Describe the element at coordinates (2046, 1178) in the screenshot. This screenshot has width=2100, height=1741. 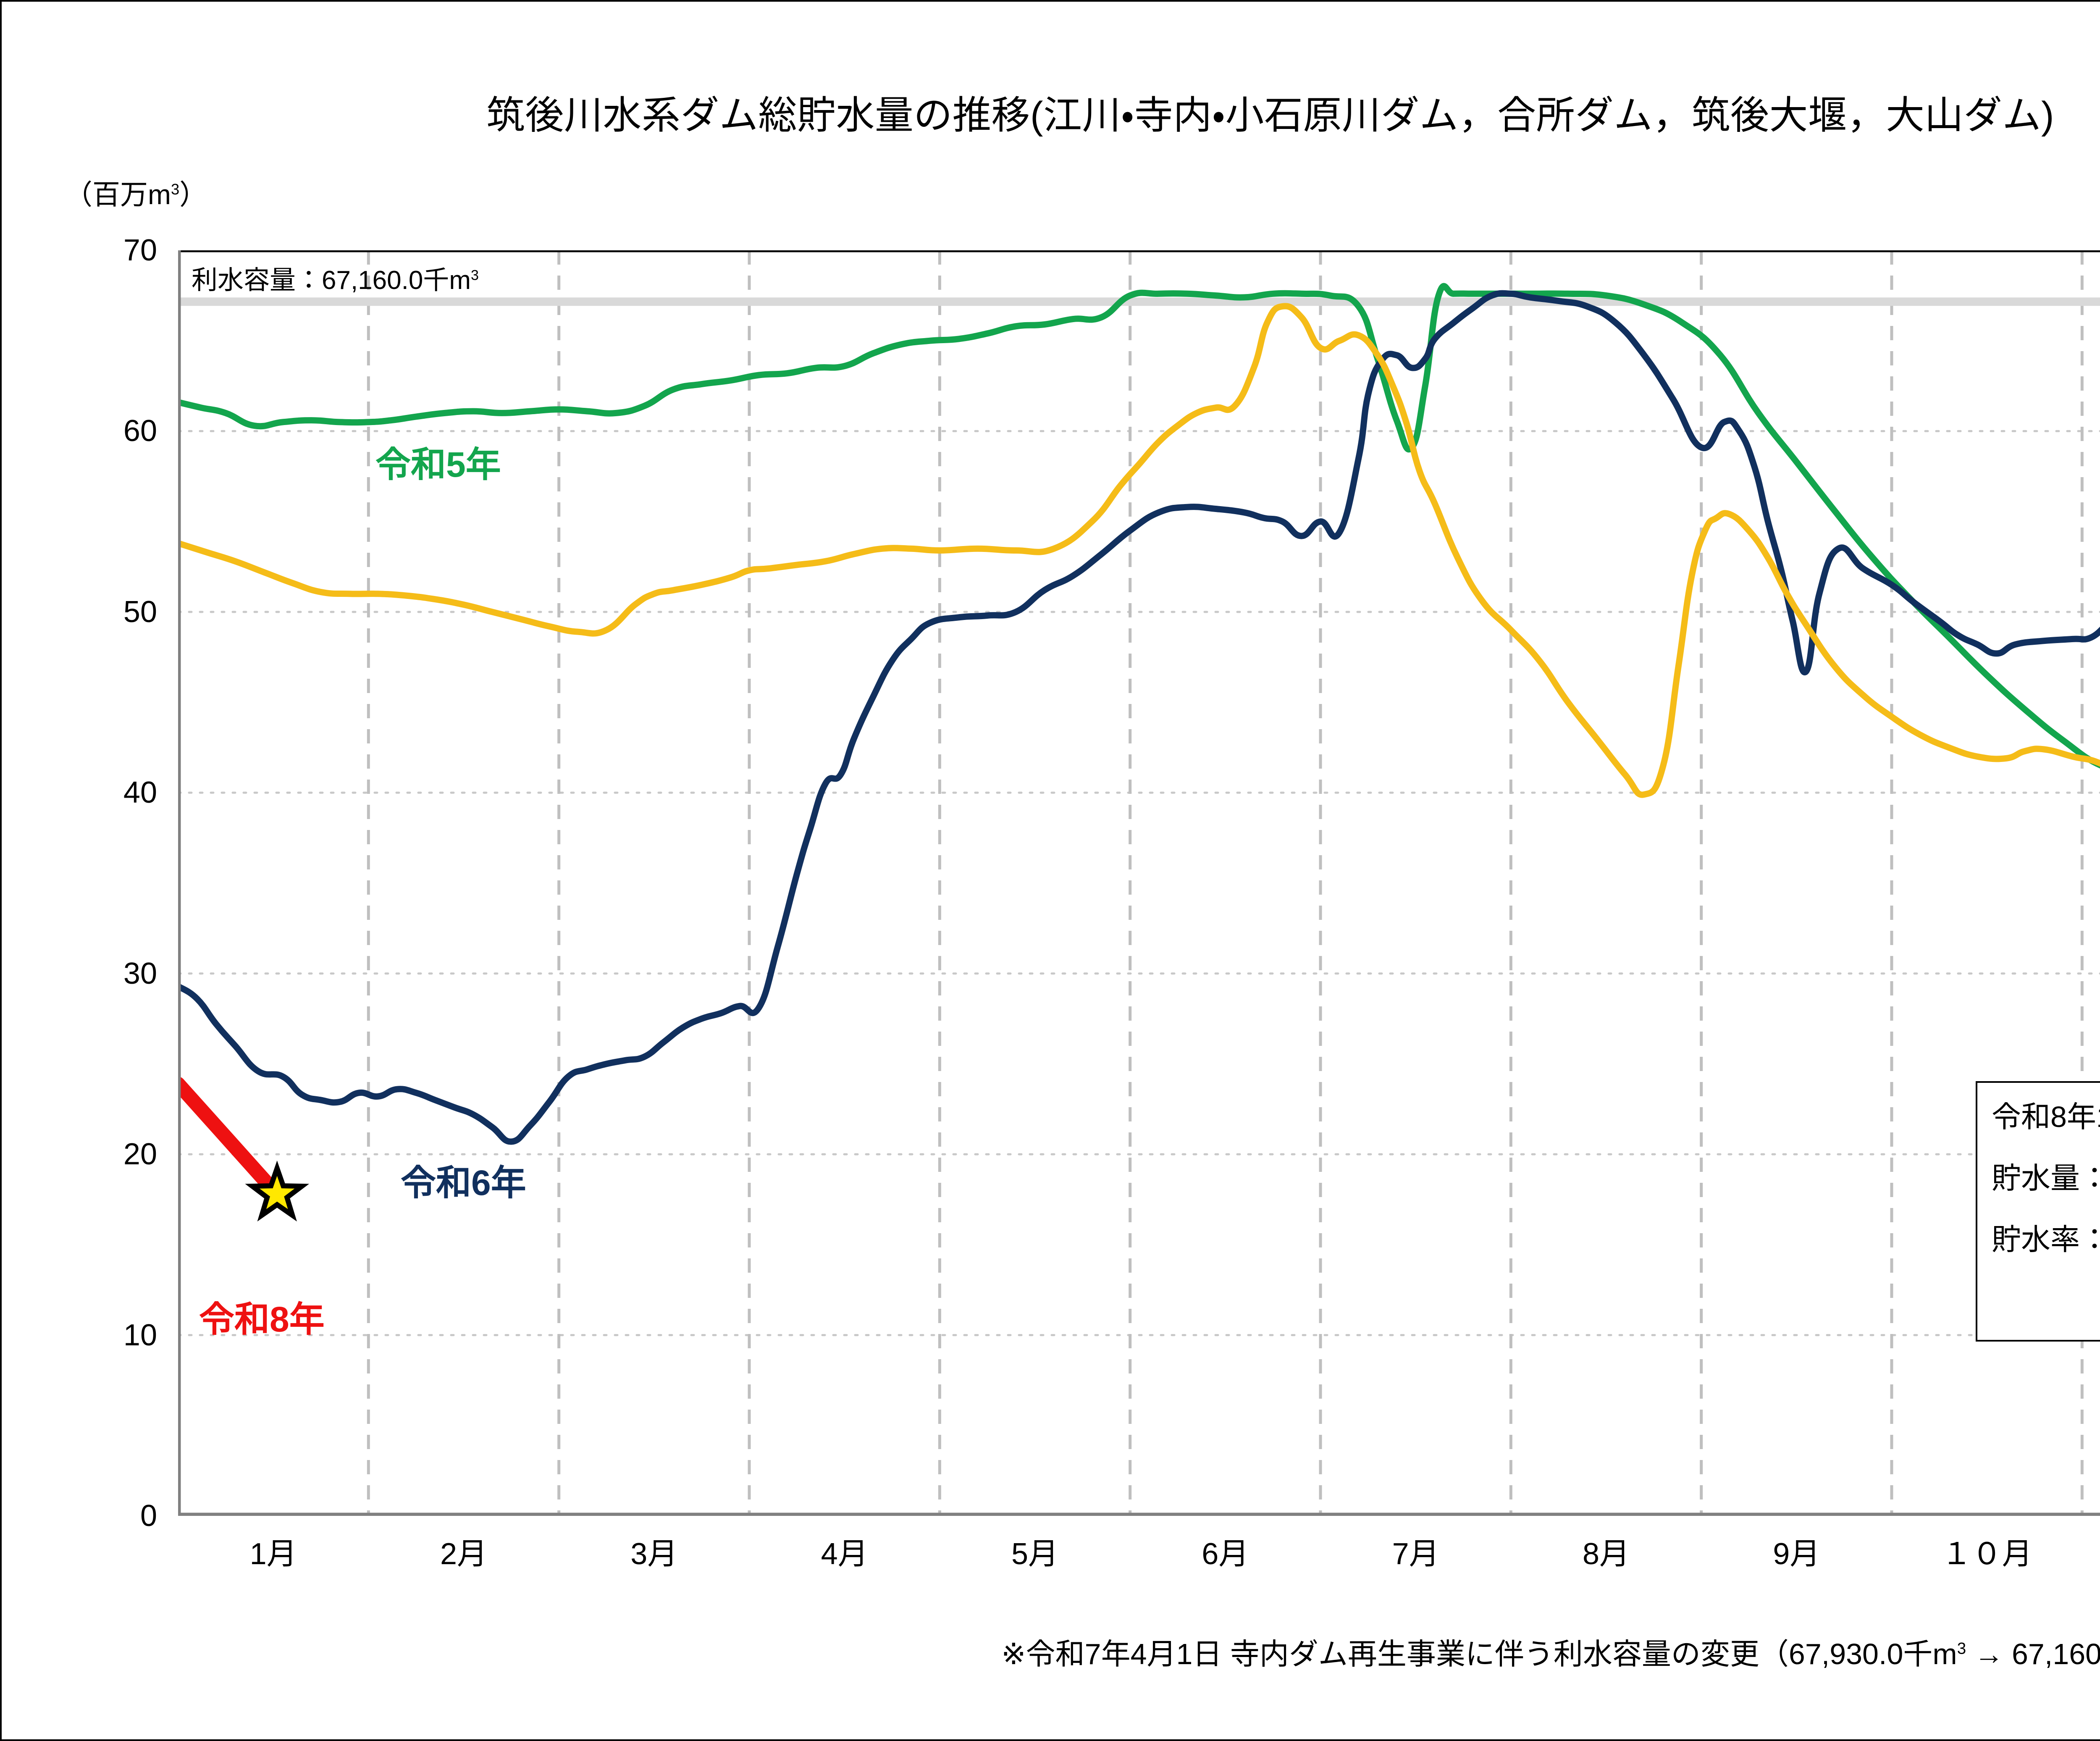
I see `status-storage: 貯水量：17,788.1千m3` at that location.